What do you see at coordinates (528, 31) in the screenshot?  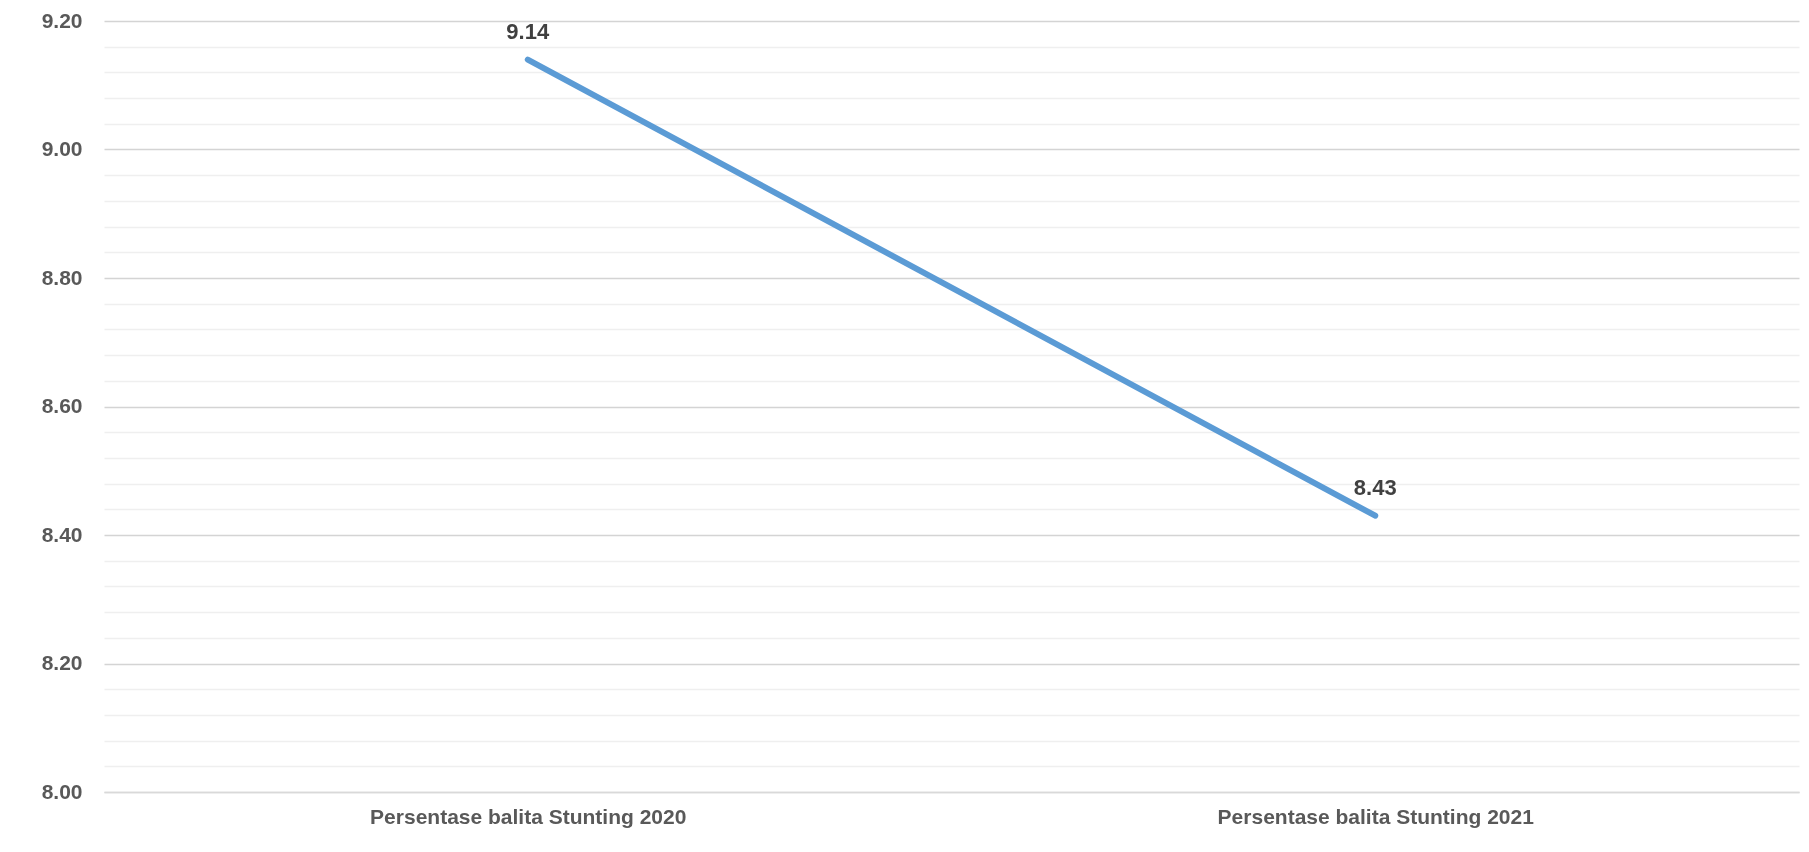 I see `data-label: 9.14` at bounding box center [528, 31].